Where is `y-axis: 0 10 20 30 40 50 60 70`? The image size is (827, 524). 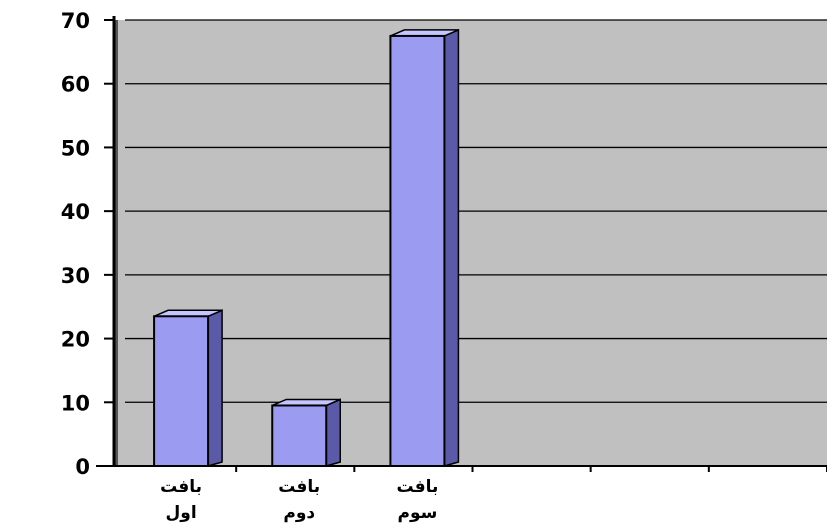
y-axis: 0 10 20 30 40 50 60 70 is located at coordinates (89, 244).